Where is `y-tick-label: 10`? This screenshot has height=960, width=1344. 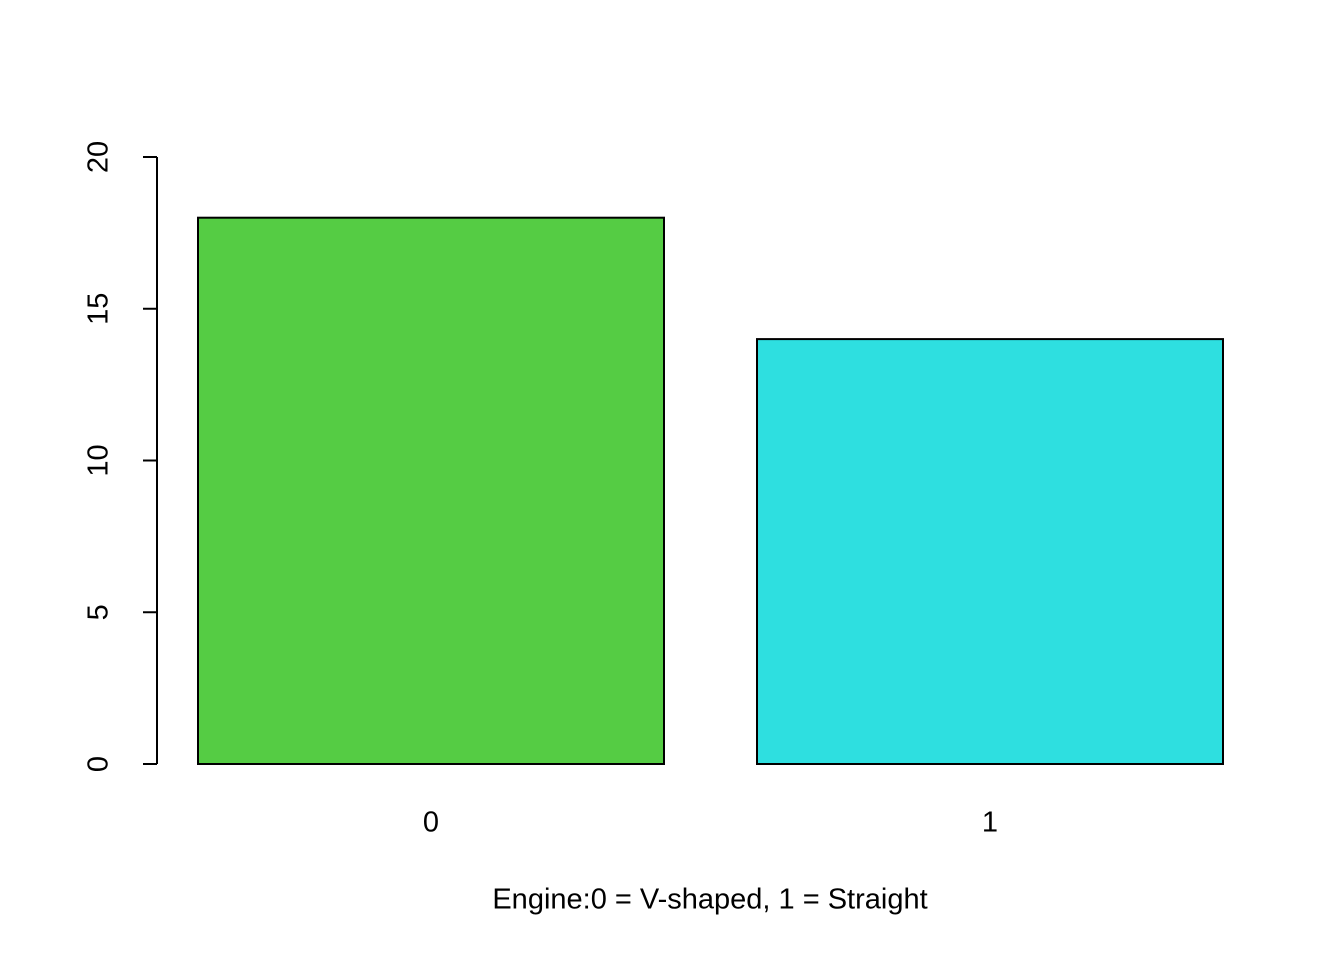
y-tick-label: 10 is located at coordinates (99, 460).